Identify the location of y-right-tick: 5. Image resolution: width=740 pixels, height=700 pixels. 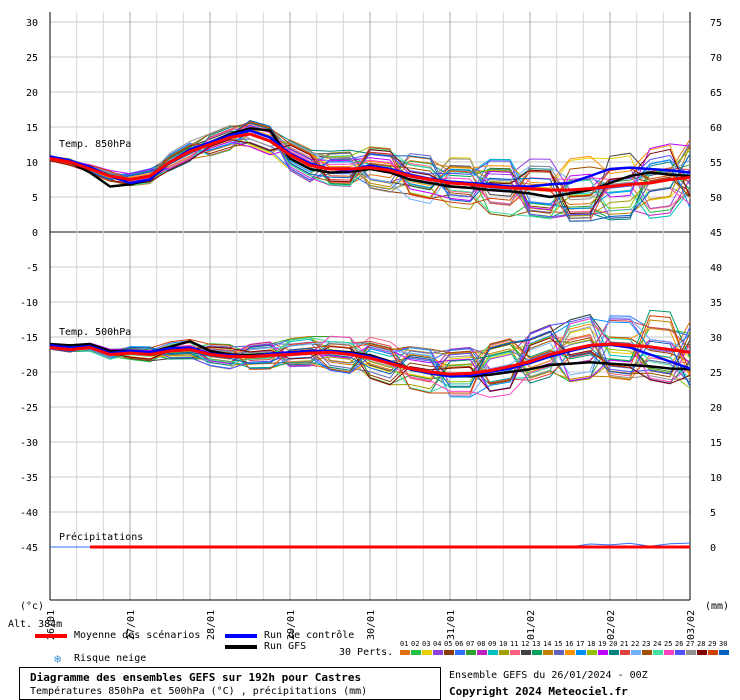
(713, 513).